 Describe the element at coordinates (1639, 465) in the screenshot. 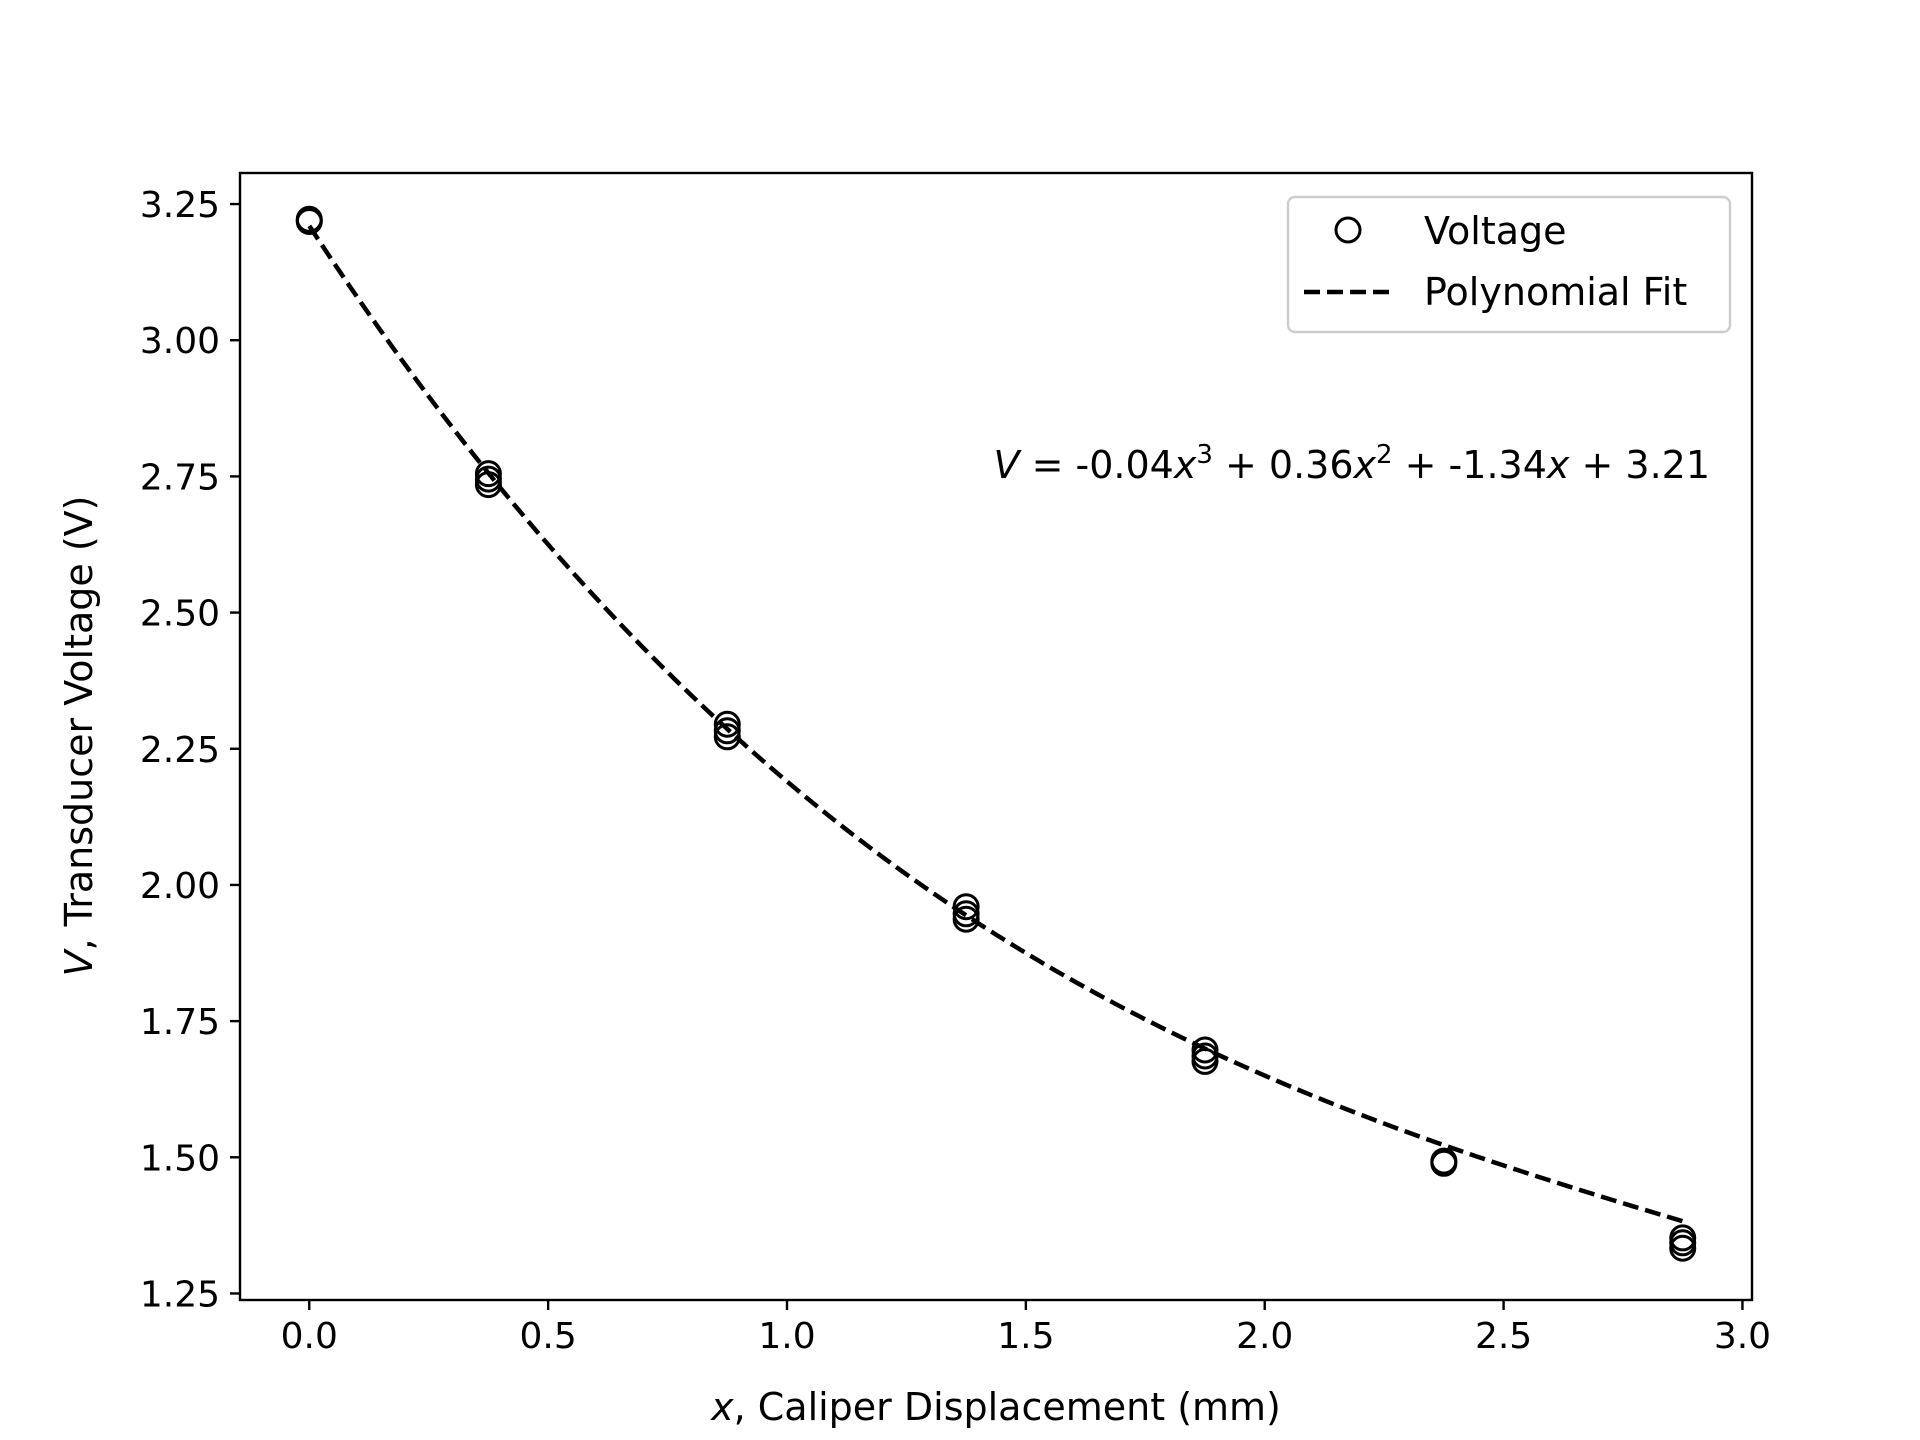

I see `eq-part-d: + 3.21` at that location.